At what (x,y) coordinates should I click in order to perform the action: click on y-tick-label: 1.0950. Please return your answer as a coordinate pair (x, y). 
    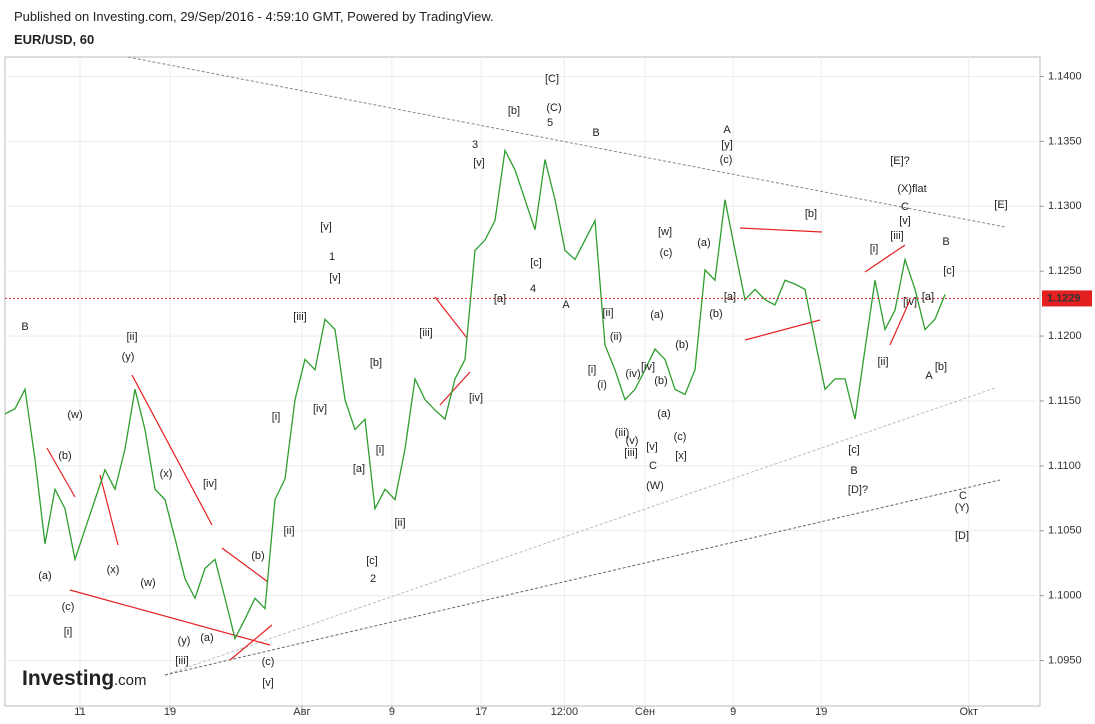
    Looking at the image, I should click on (1065, 660).